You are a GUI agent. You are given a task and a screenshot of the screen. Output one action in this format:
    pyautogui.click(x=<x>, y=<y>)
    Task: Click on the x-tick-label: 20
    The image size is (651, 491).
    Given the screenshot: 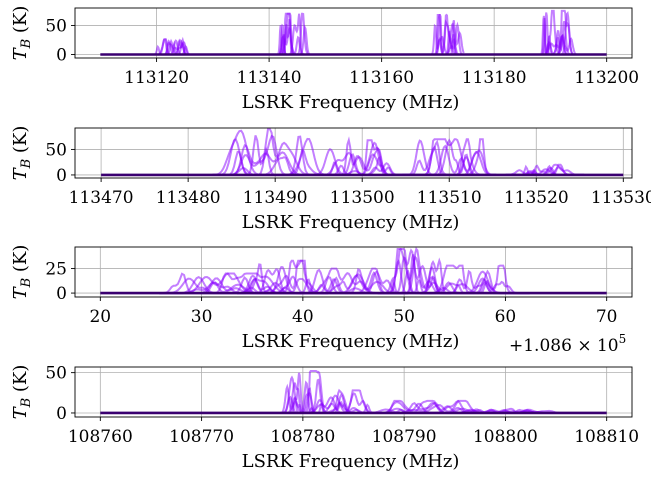 What is the action you would take?
    pyautogui.click(x=100, y=317)
    